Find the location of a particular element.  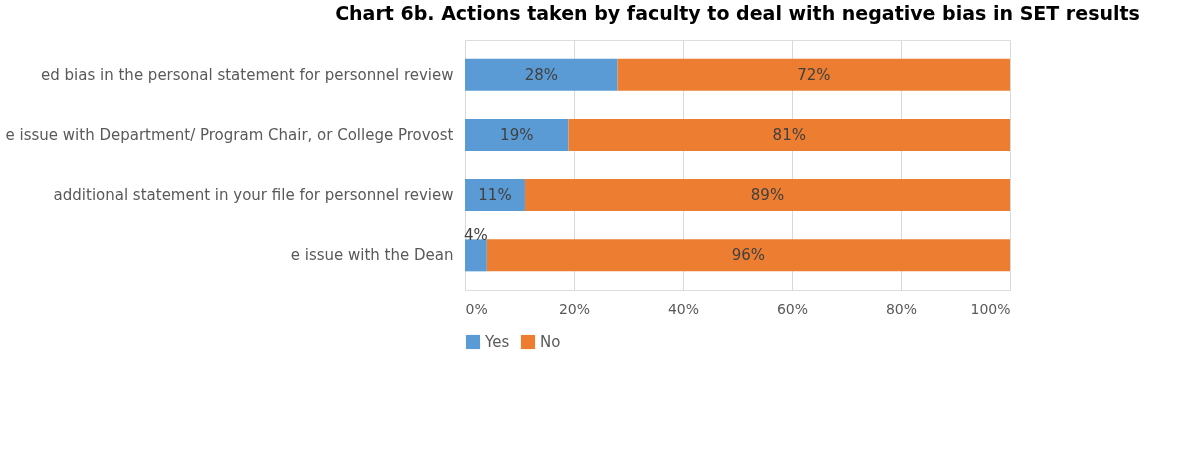

data-label: 81% is located at coordinates (789, 134).